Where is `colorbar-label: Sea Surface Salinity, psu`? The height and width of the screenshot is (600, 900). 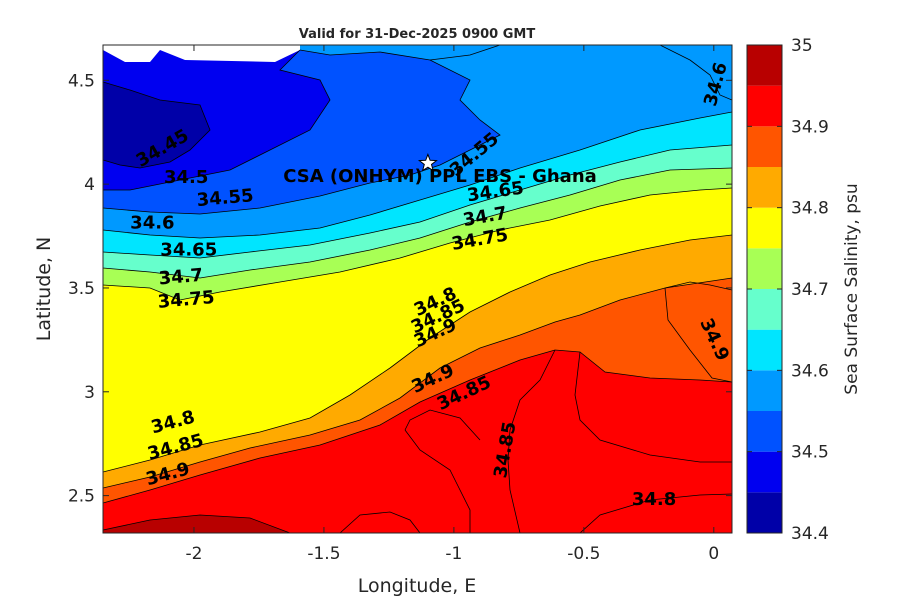 colorbar-label: Sea Surface Salinity, psu is located at coordinates (852, 288).